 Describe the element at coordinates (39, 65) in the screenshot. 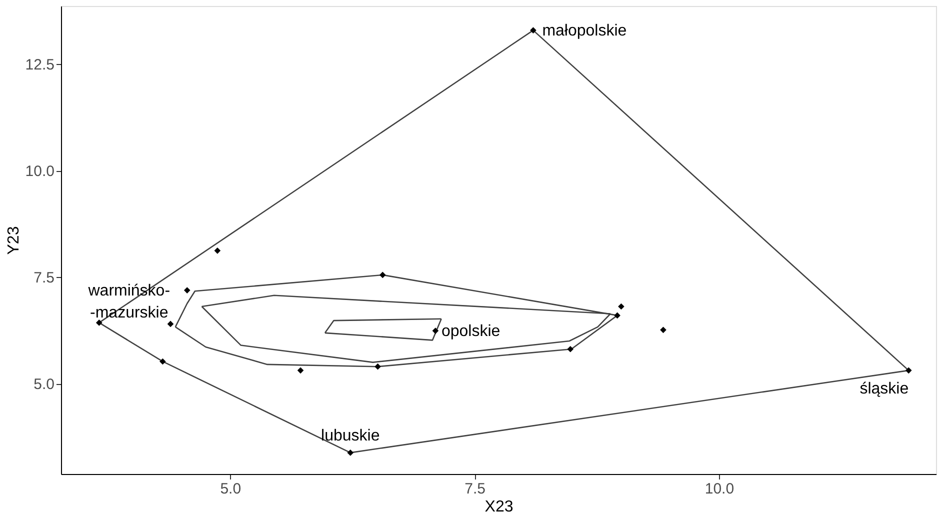

I see `y-tick-label: 12.5` at that location.